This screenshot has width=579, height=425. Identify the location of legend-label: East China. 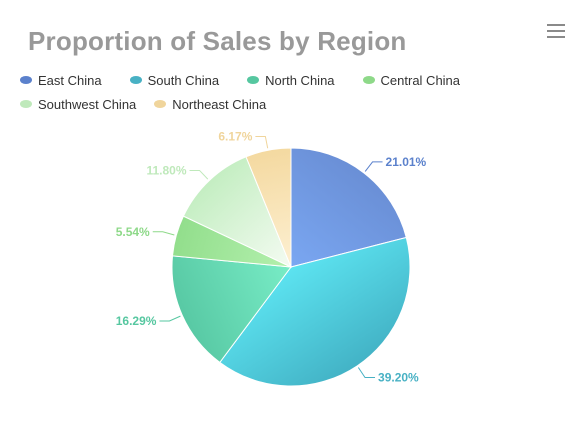
(70, 80).